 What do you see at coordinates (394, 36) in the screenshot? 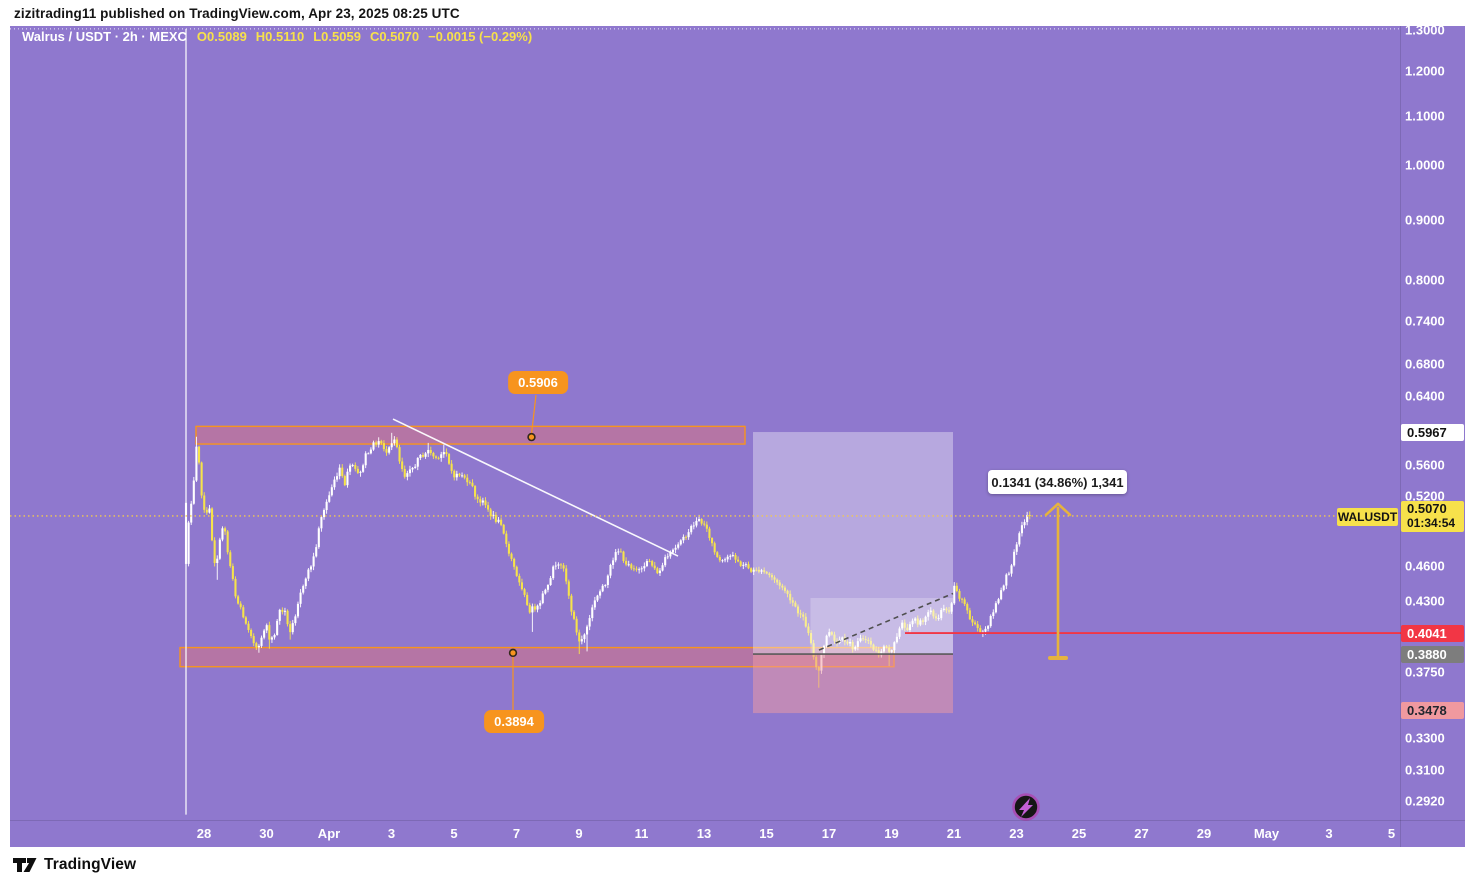
I see `ohlc-close: C0.5070` at bounding box center [394, 36].